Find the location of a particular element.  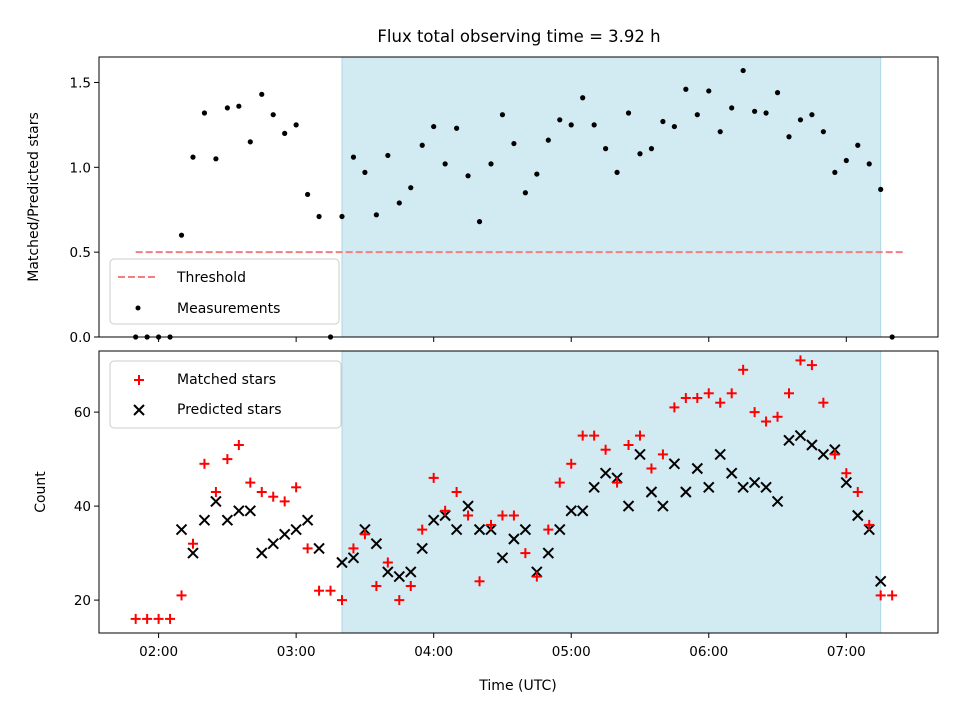

bottom-y-ticks: 20 40 60 is located at coordinates (86, 507).